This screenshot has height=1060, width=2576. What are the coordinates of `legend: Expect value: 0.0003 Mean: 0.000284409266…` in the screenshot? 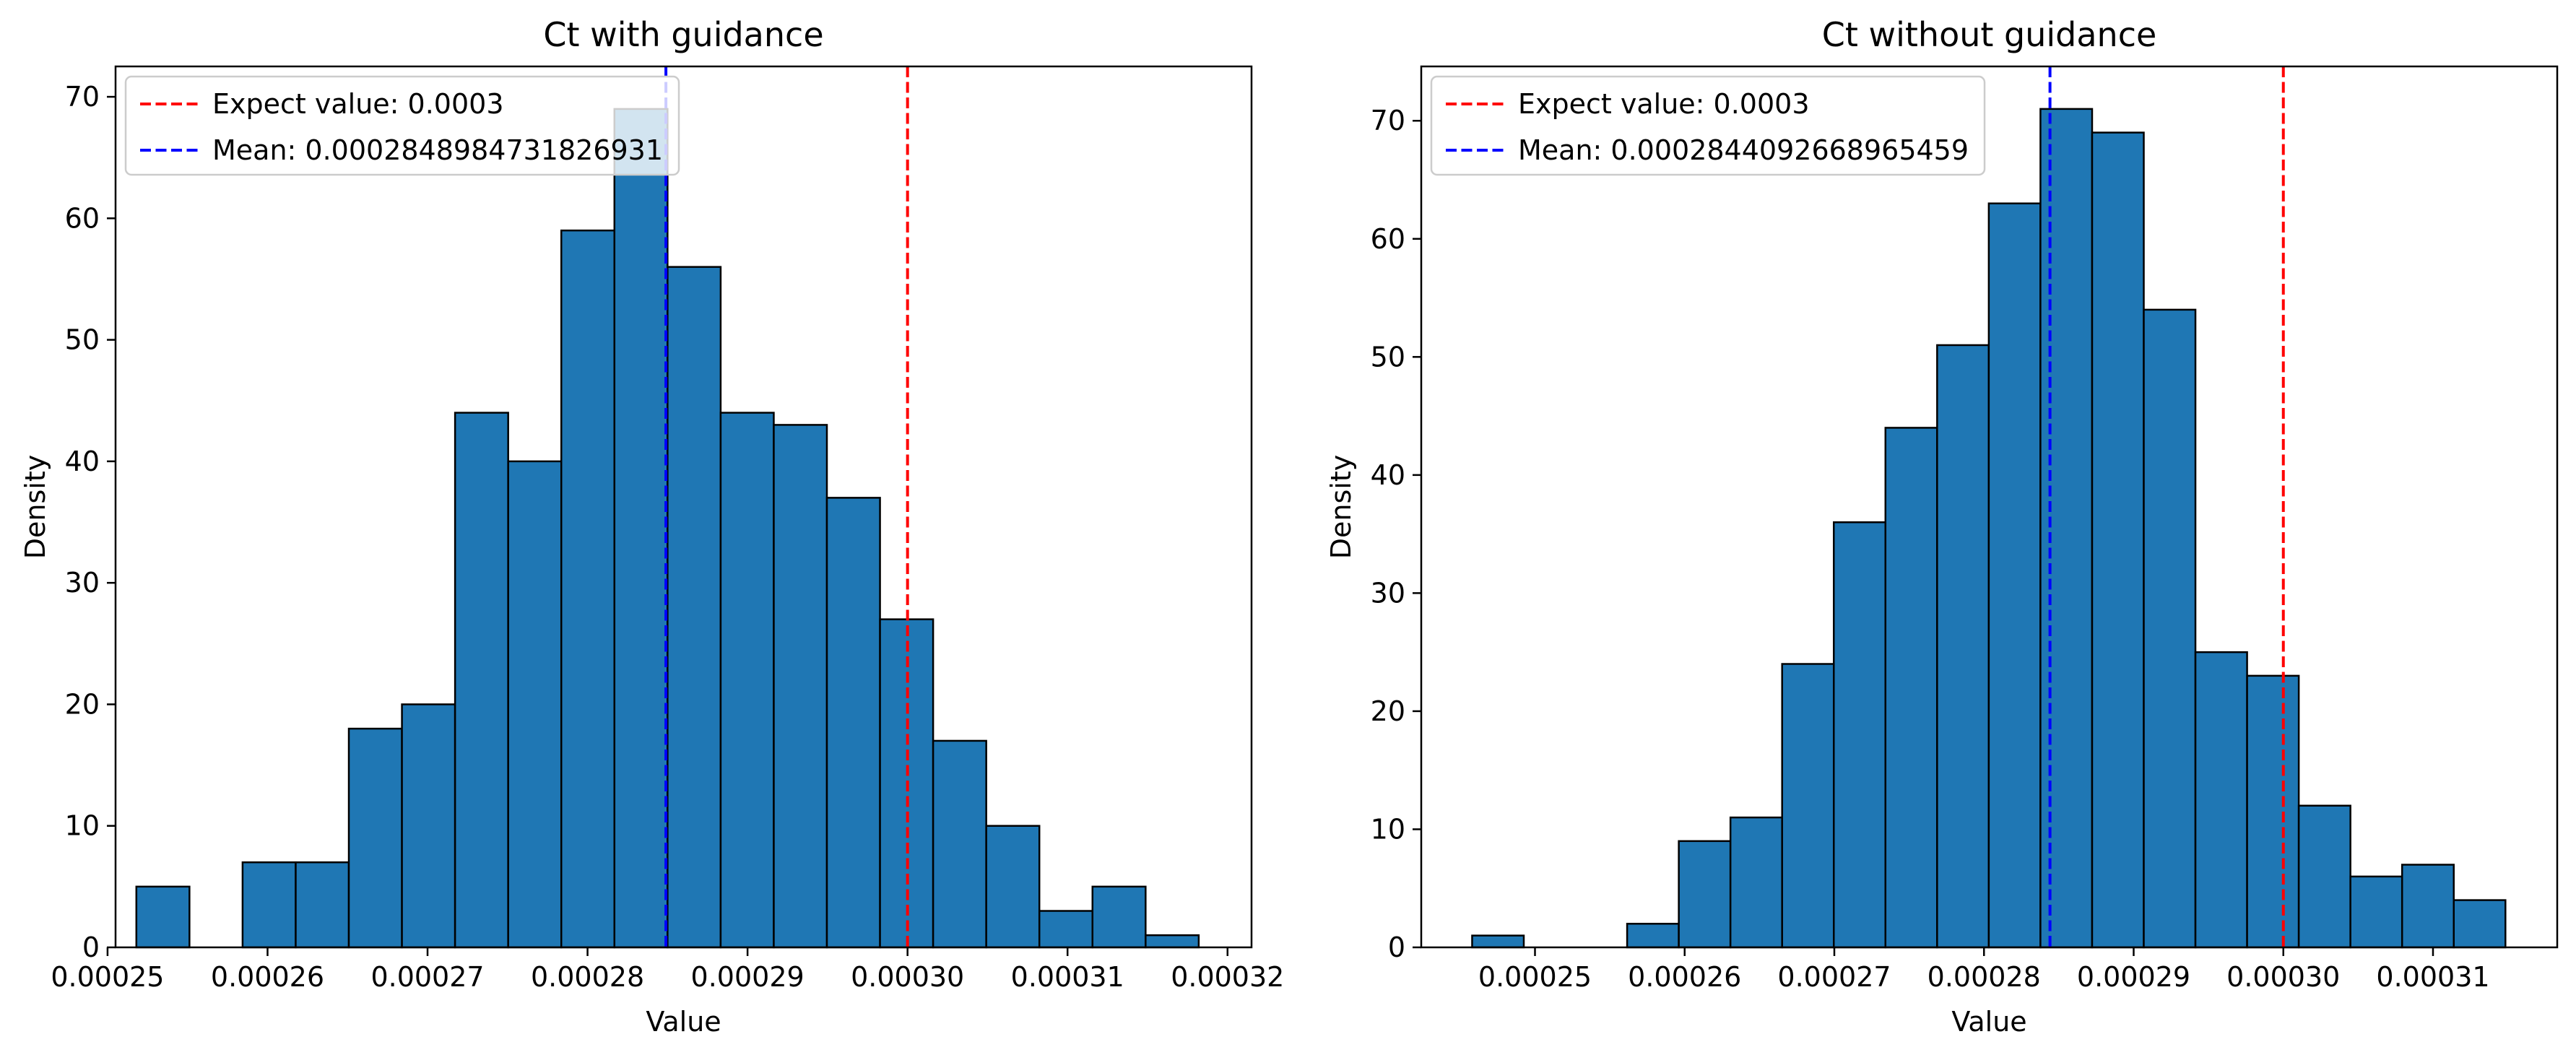 It's located at (1708, 125).